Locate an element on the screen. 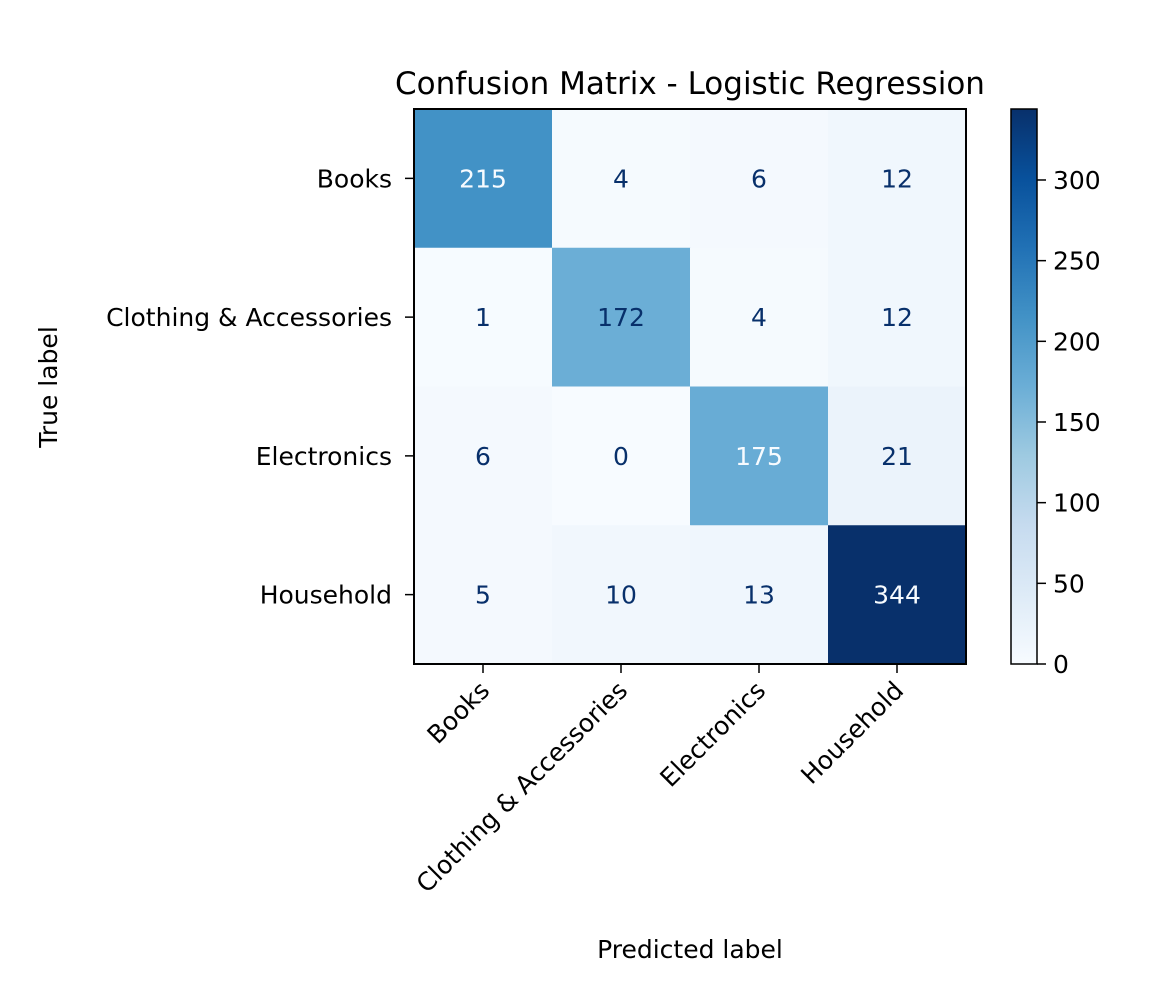 The width and height of the screenshot is (1175, 1005). cell-value-label: 215 is located at coordinates (483, 178).